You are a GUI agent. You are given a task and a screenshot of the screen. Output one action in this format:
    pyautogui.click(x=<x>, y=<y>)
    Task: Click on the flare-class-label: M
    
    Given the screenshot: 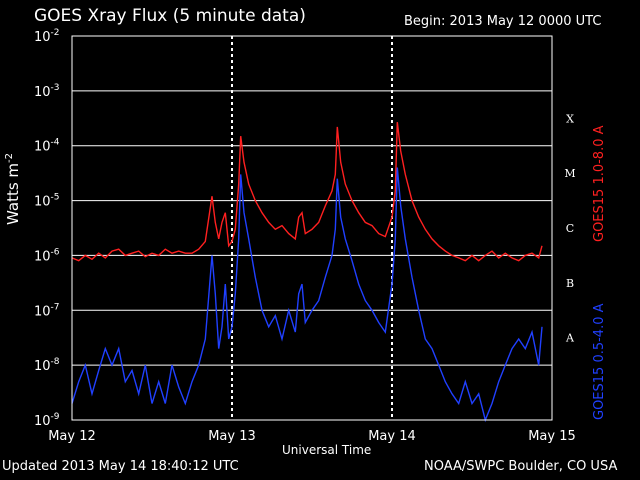 What is the action you would take?
    pyautogui.click(x=569, y=173)
    